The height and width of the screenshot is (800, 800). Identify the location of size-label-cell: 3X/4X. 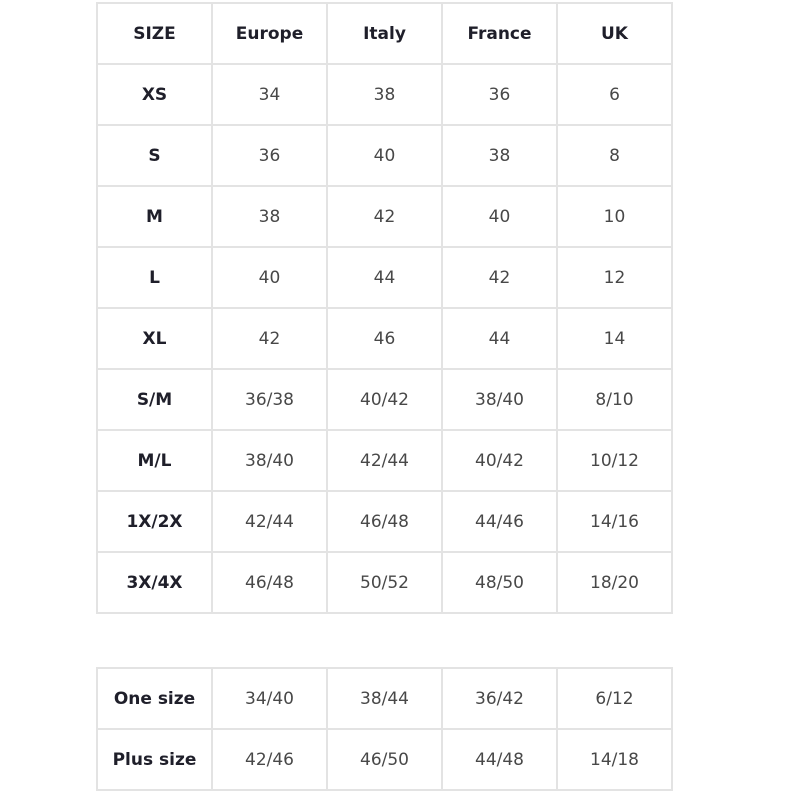
(154, 582).